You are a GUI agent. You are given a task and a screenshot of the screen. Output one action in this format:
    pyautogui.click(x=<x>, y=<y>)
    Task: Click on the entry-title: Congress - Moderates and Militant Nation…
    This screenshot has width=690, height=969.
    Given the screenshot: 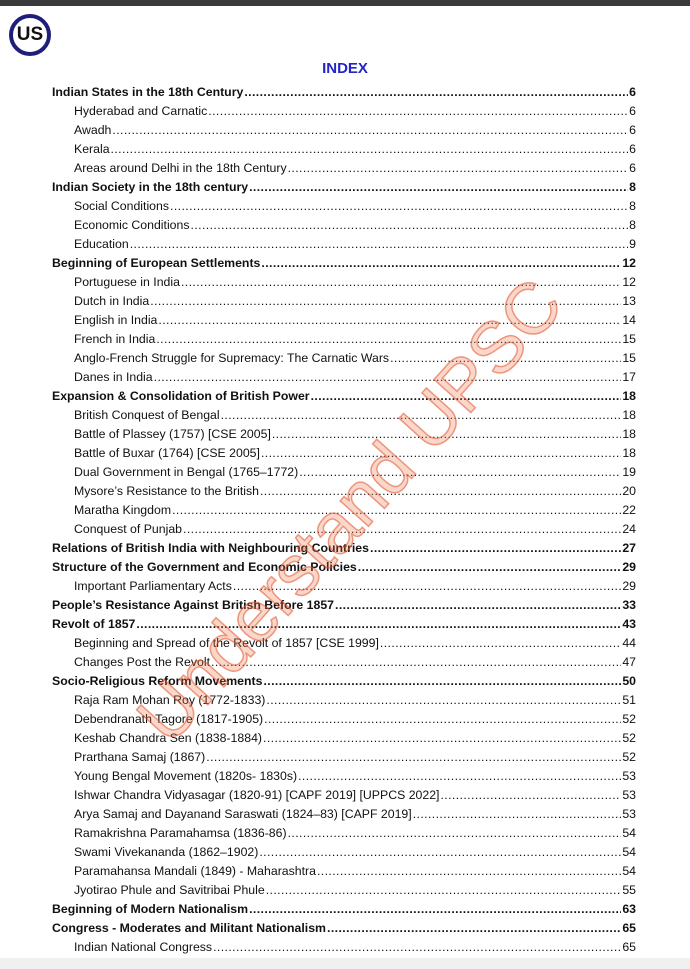 What is the action you would take?
    pyautogui.click(x=189, y=927)
    